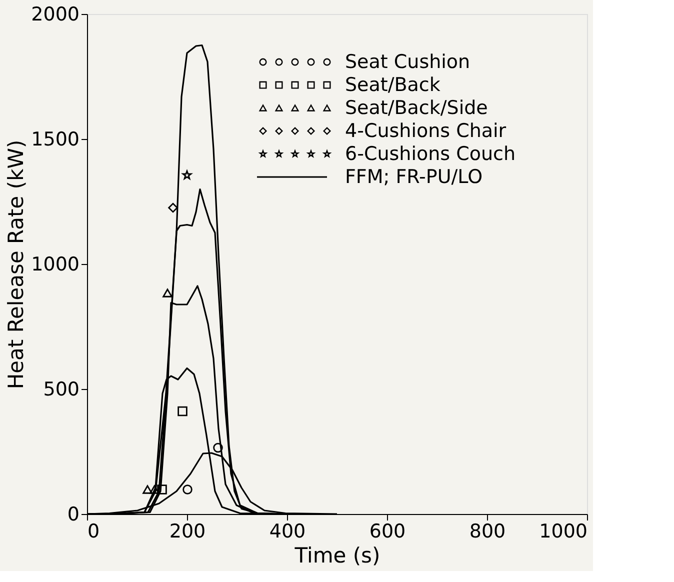 The height and width of the screenshot is (582, 674). I want to click on legend-label: Seat Cushion, so click(407, 62).